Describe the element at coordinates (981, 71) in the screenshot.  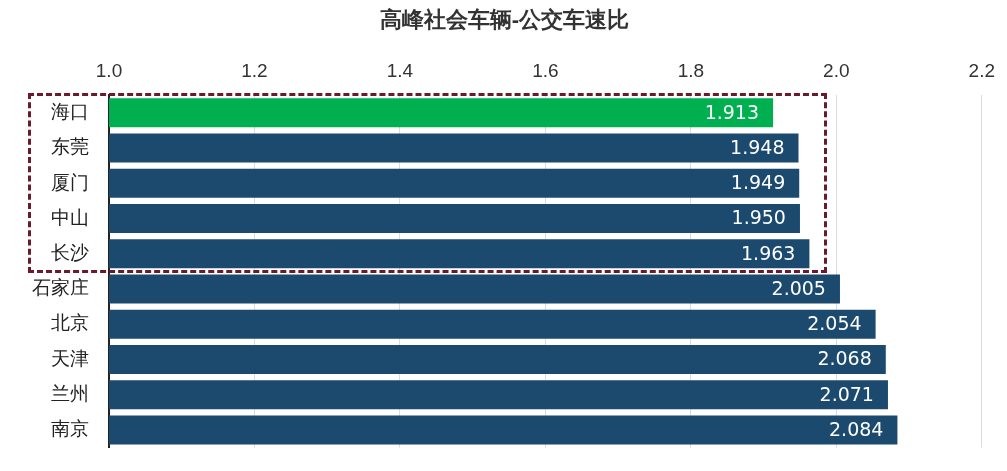
I see `x-tick-label: 2.2` at that location.